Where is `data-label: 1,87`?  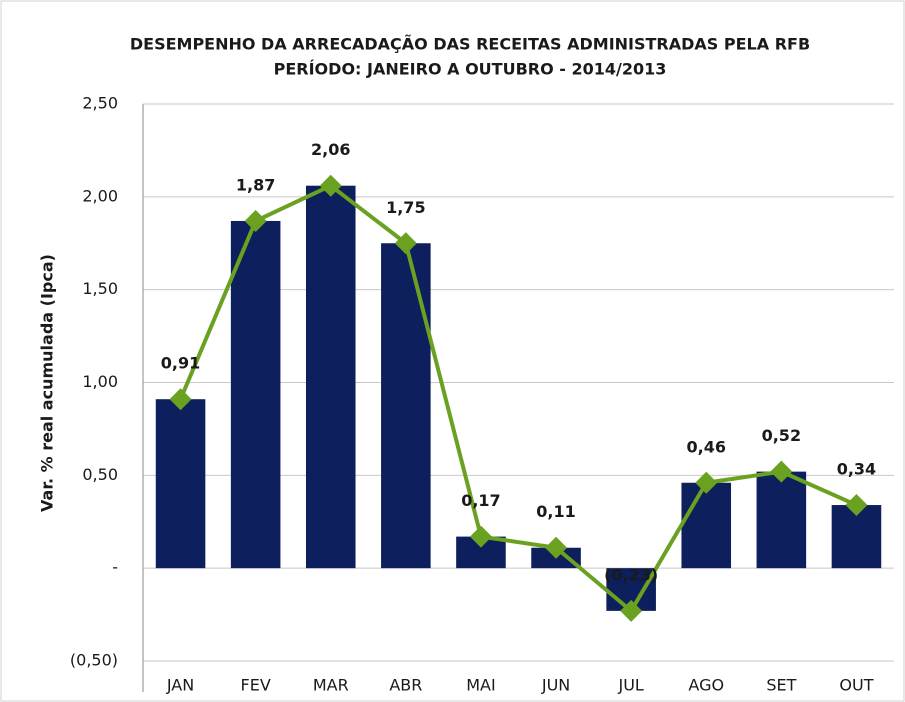 data-label: 1,87 is located at coordinates (255, 184).